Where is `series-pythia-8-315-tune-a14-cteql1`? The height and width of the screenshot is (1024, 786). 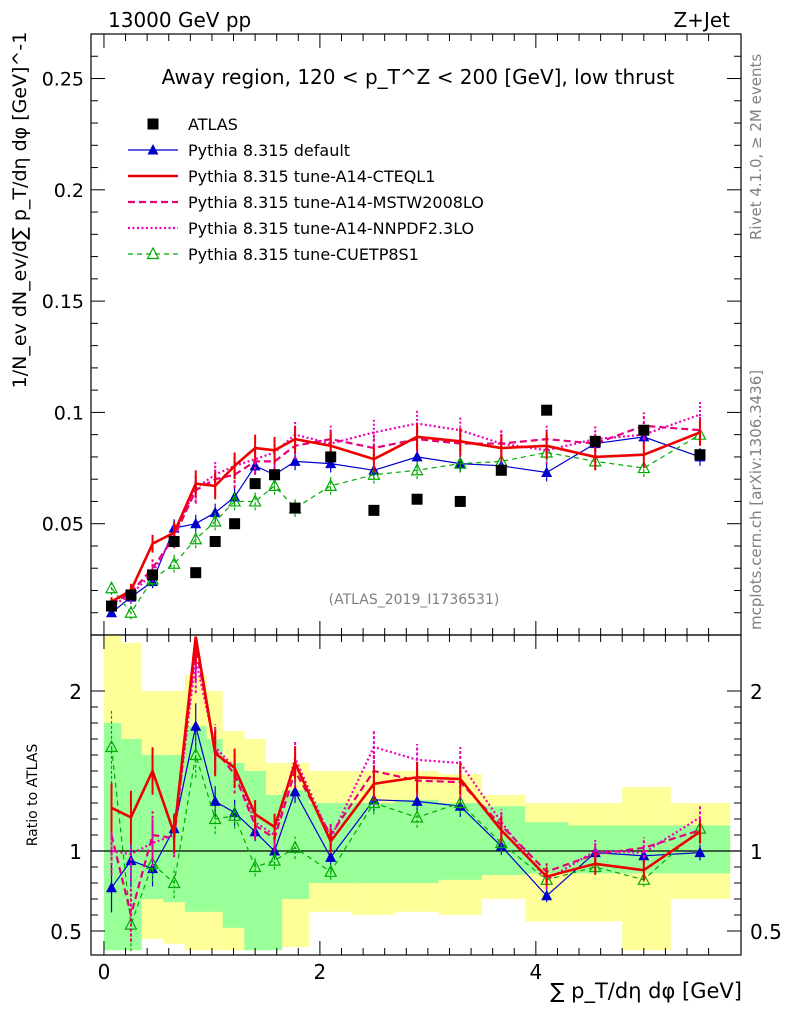 series-pythia-8-315-tune-a14-cteql1 is located at coordinates (405, 513).